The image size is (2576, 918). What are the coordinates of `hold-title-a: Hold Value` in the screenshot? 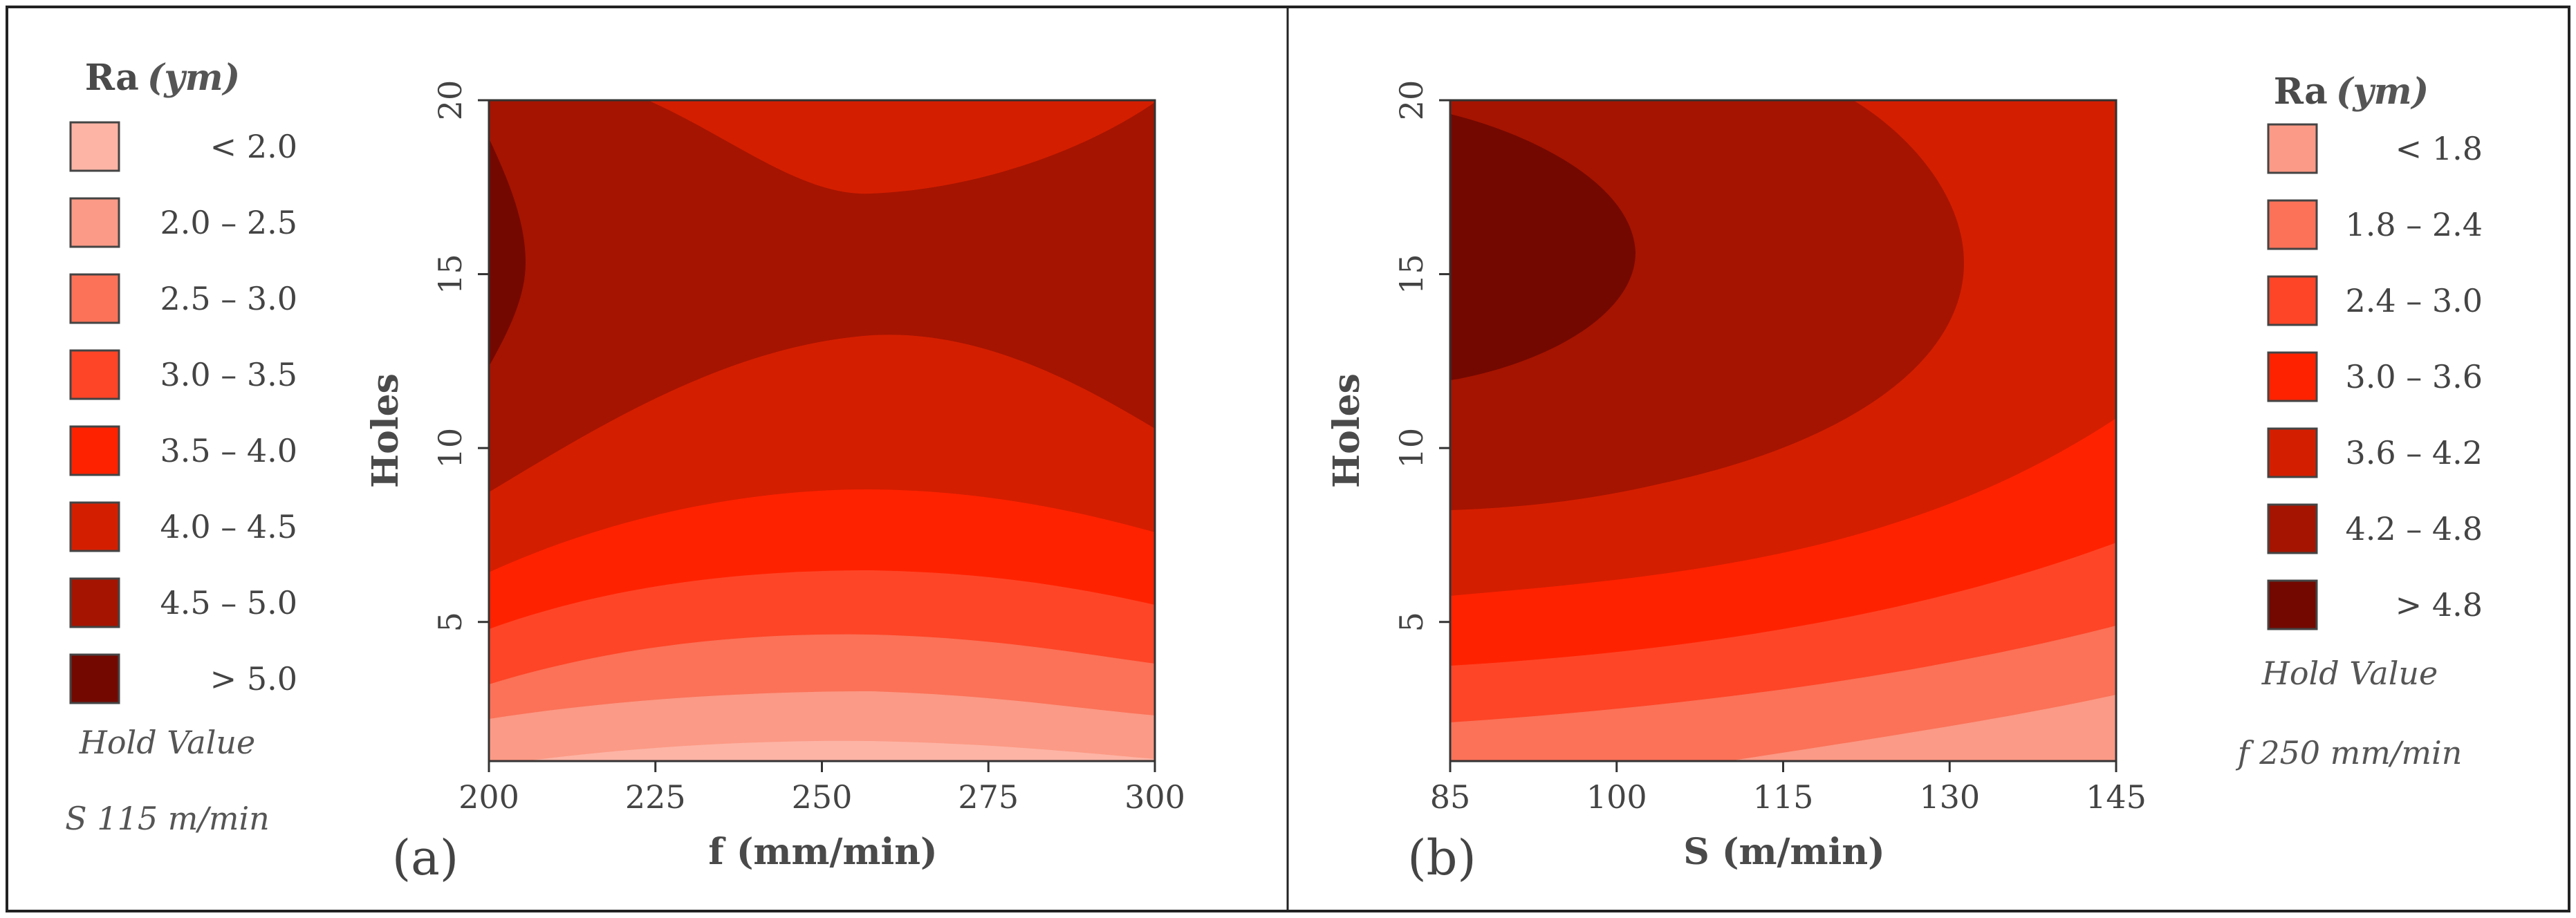 It's located at (168, 742).